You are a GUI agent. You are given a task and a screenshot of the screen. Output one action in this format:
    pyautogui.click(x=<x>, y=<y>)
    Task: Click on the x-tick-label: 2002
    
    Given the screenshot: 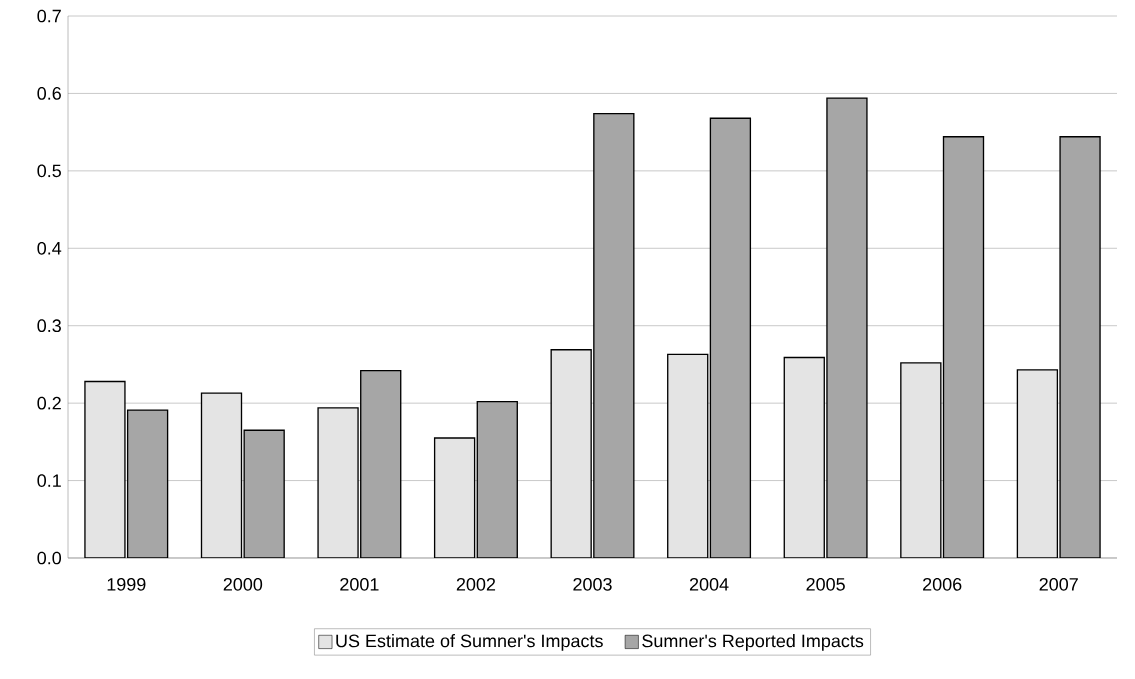 What is the action you would take?
    pyautogui.click(x=476, y=584)
    